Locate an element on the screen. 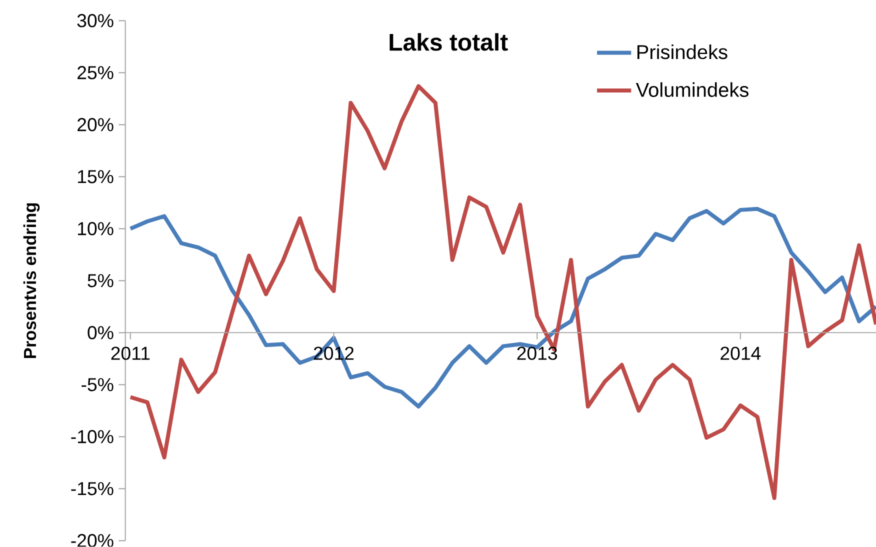 Image resolution: width=876 pixels, height=547 pixels. y-tick-label: -15% is located at coordinates (92, 489).